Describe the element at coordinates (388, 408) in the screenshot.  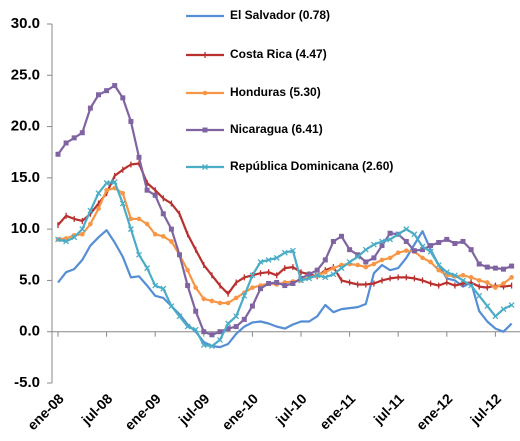
I see `x-tick-label: jul-11` at that location.